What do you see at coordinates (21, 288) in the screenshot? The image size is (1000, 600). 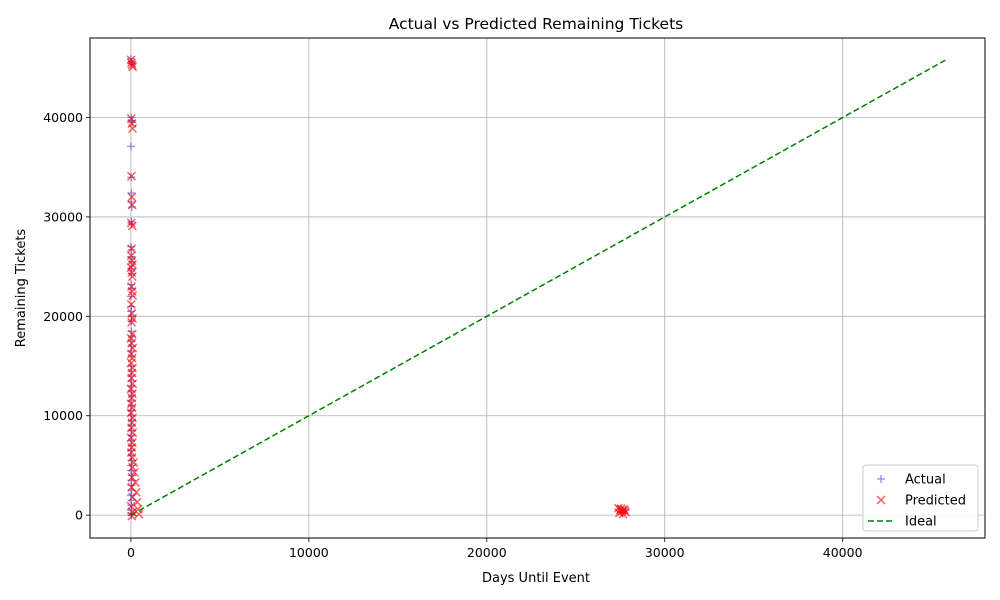 I see `y-axis-title: Remaining Tickets` at bounding box center [21, 288].